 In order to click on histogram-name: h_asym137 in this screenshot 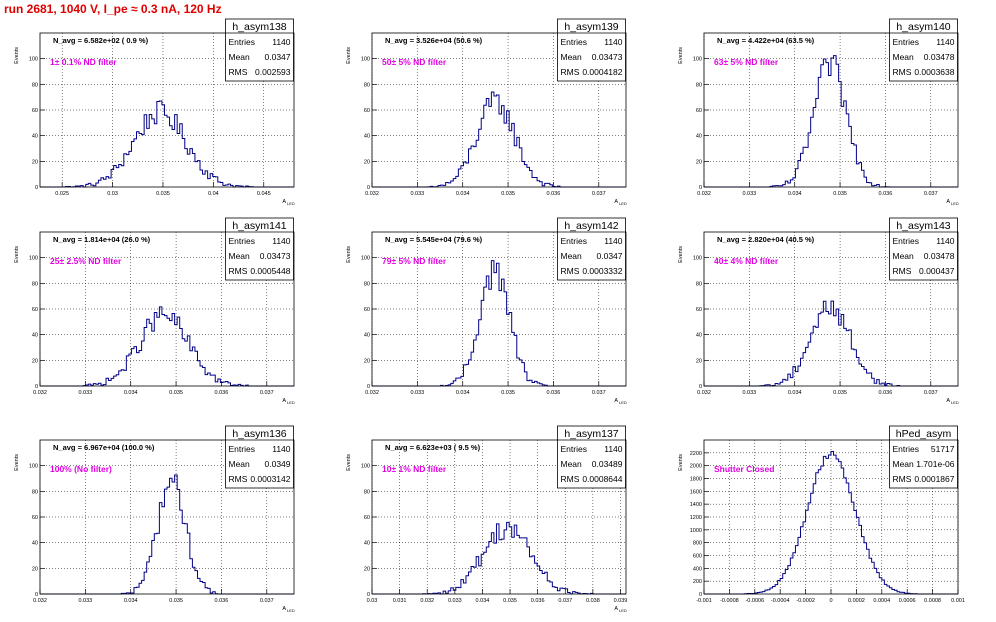, I will do `click(591, 434)`.